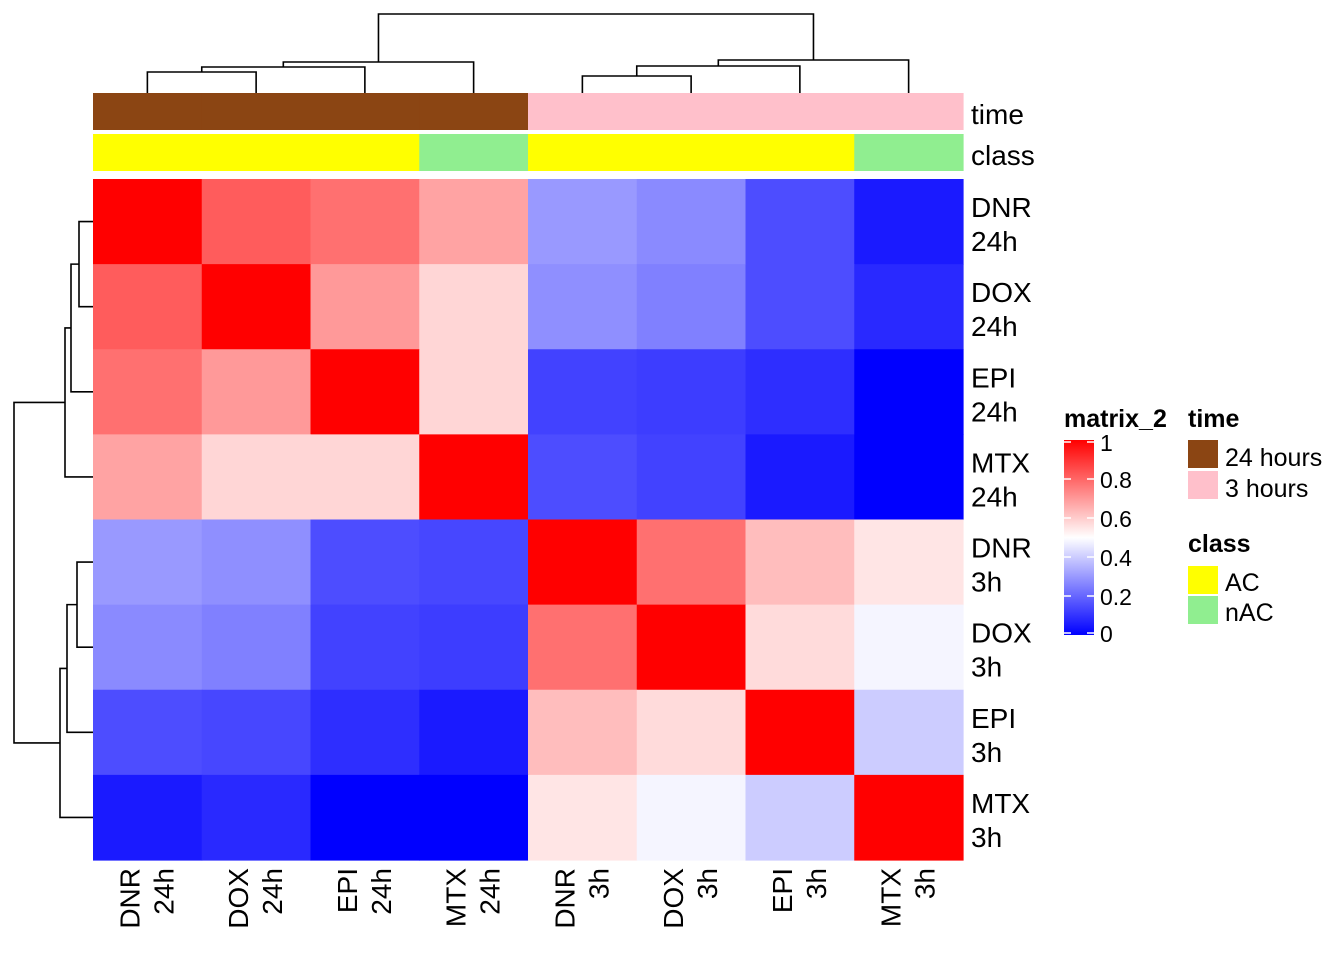 The height and width of the screenshot is (960, 1344). What do you see at coordinates (53, 519) in the screenshot?
I see `row-dendrogram` at bounding box center [53, 519].